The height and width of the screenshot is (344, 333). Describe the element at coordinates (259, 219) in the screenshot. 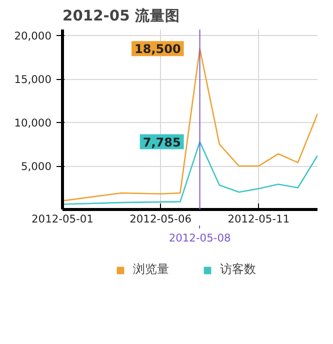

I see `x-tick-label: 2012-05-11` at that location.